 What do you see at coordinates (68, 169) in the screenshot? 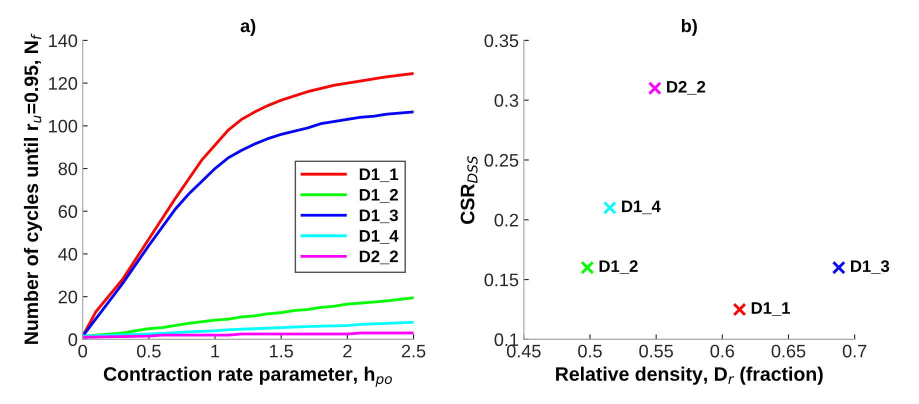
I see `y-tick-label: 80` at bounding box center [68, 169].